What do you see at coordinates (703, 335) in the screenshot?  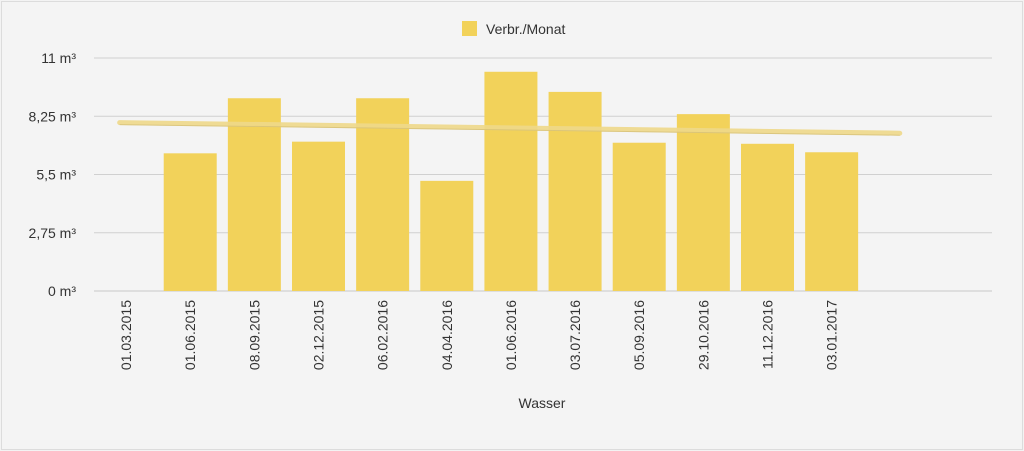 I see `x-tick-label: 29.10.2016` at bounding box center [703, 335].